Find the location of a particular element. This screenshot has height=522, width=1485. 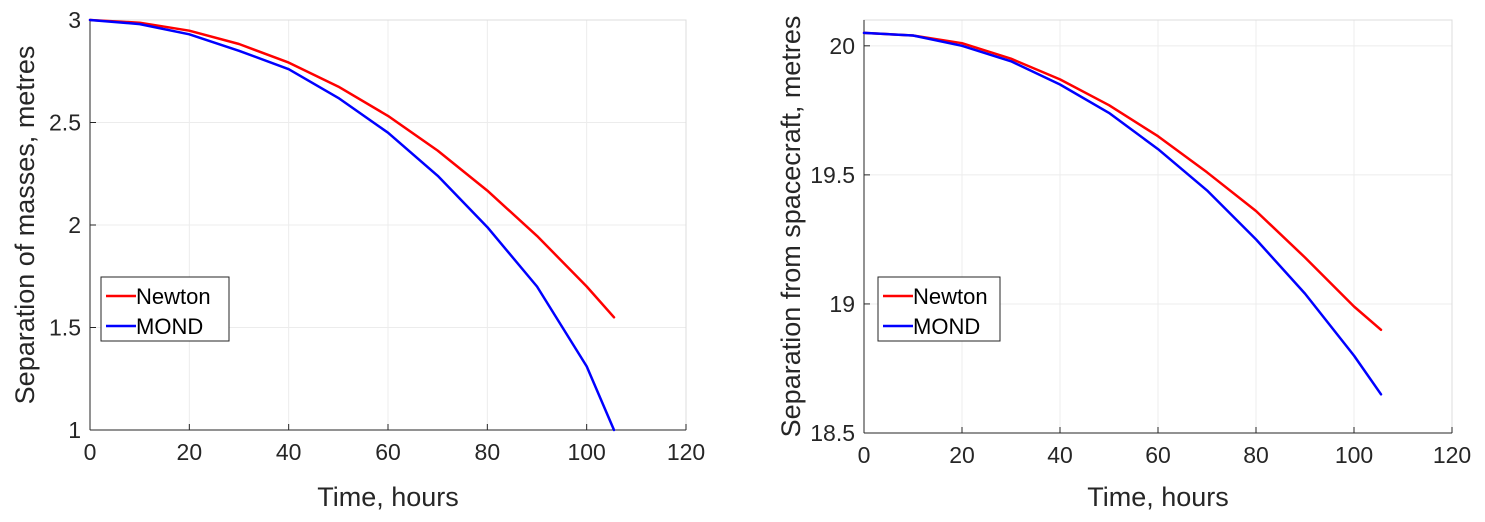

y-tick-label: 3 is located at coordinates (74, 20).